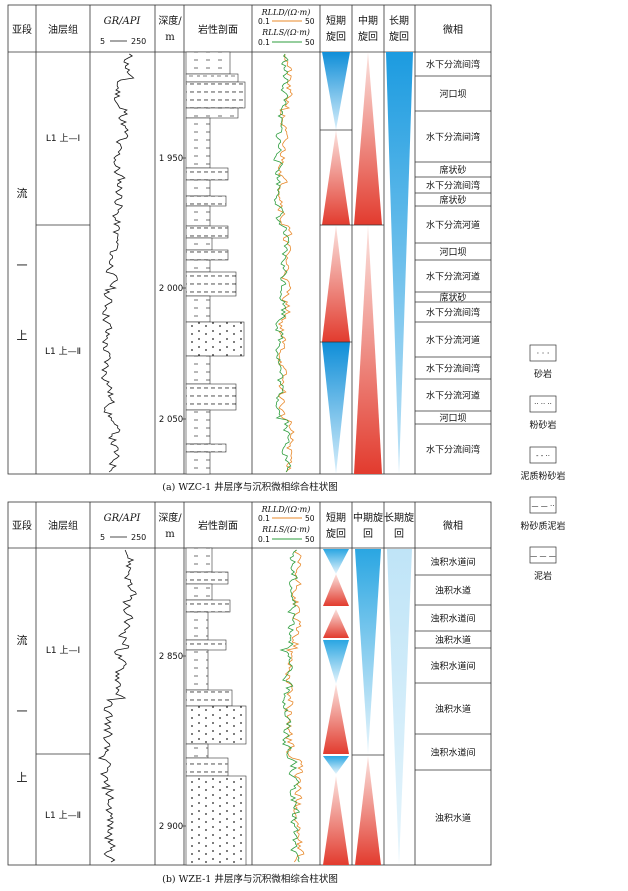 The height and width of the screenshot is (891, 628). Describe the element at coordinates (138, 537) in the screenshot. I see `gr-max-b: 250` at that location.